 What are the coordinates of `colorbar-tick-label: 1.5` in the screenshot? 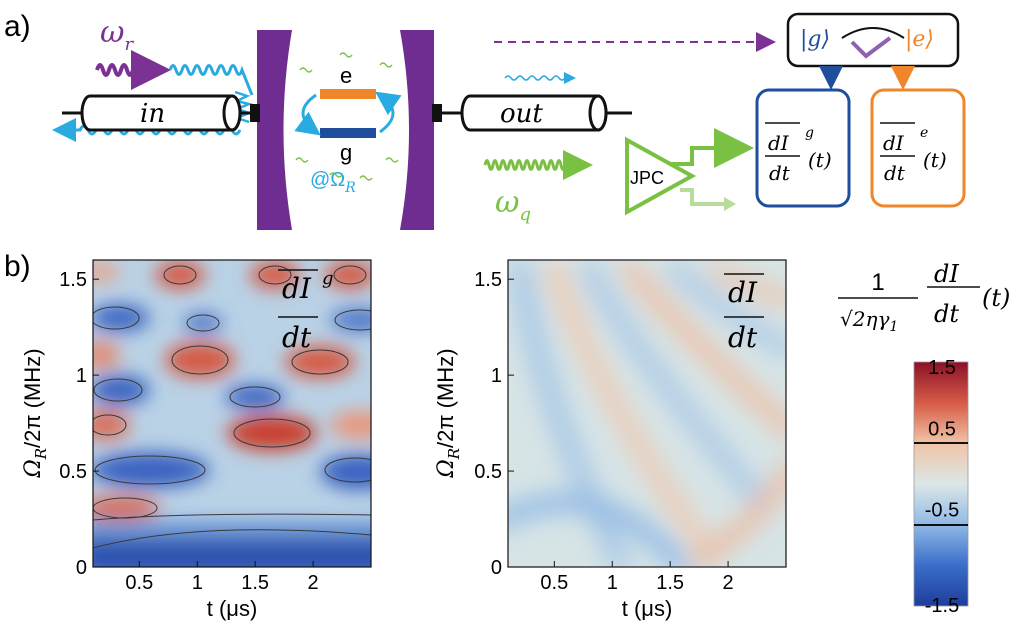 It's located at (942, 368).